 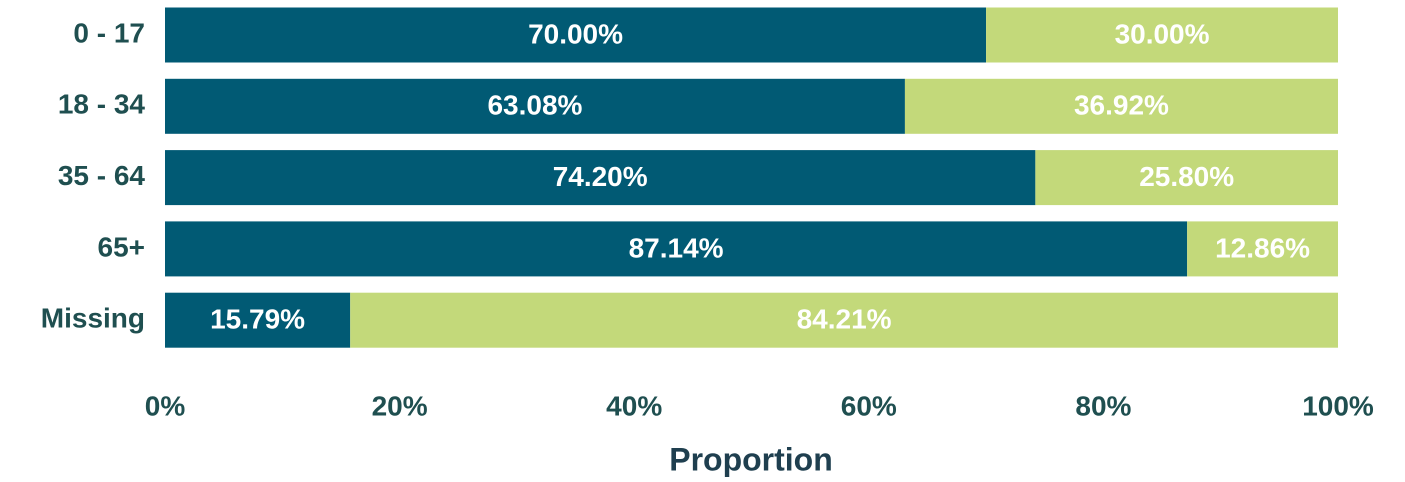 What do you see at coordinates (1338, 405) in the screenshot?
I see `x-tick-label: 100%` at bounding box center [1338, 405].